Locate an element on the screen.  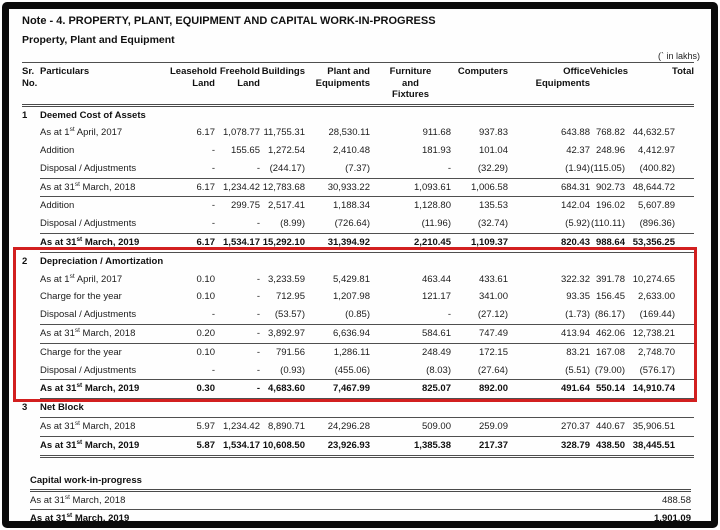
cell-plant: 7,467.99 is located at coordinates (337, 389).